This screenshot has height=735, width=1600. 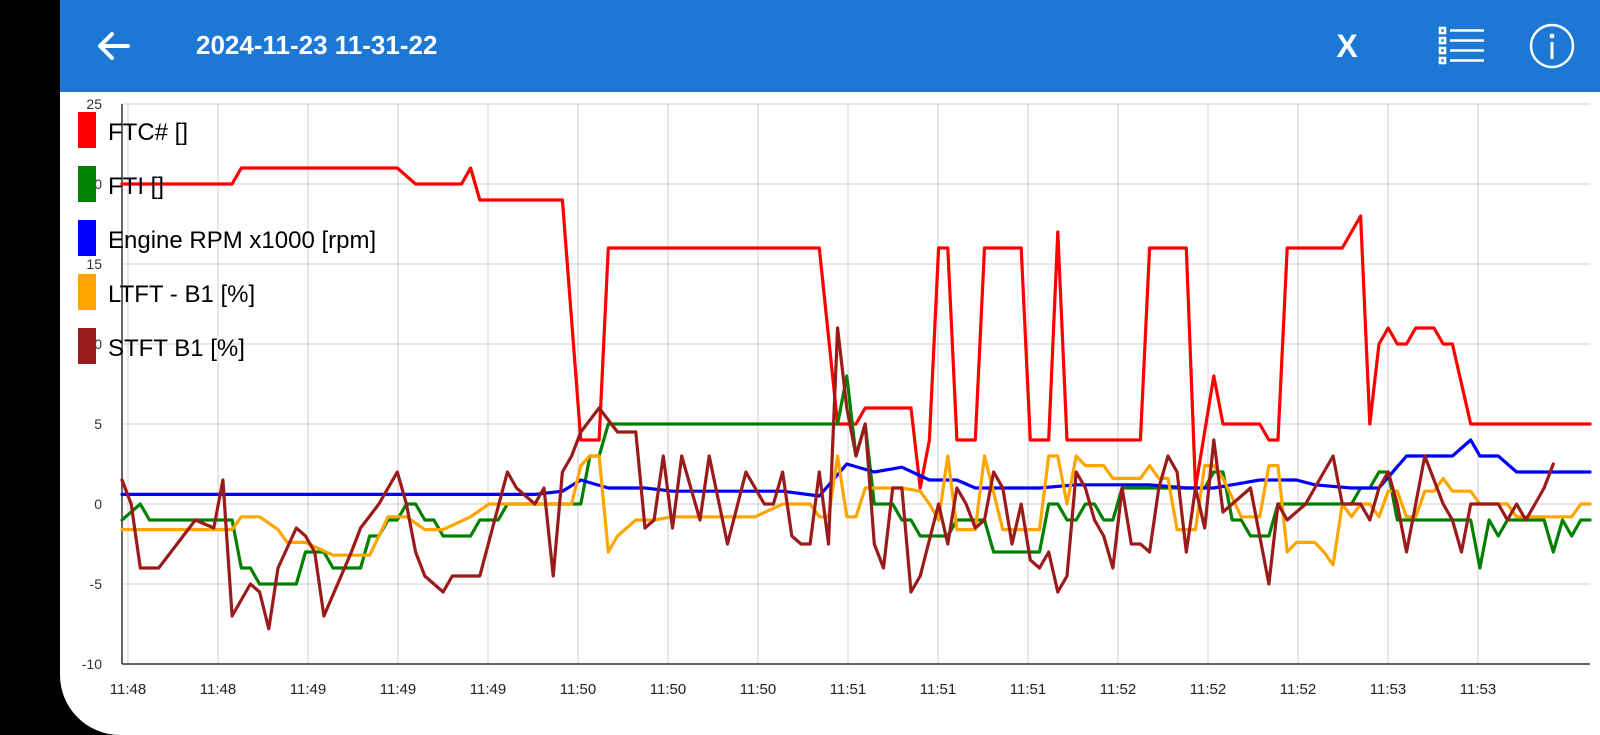 I want to click on list-button, so click(x=1462, y=46).